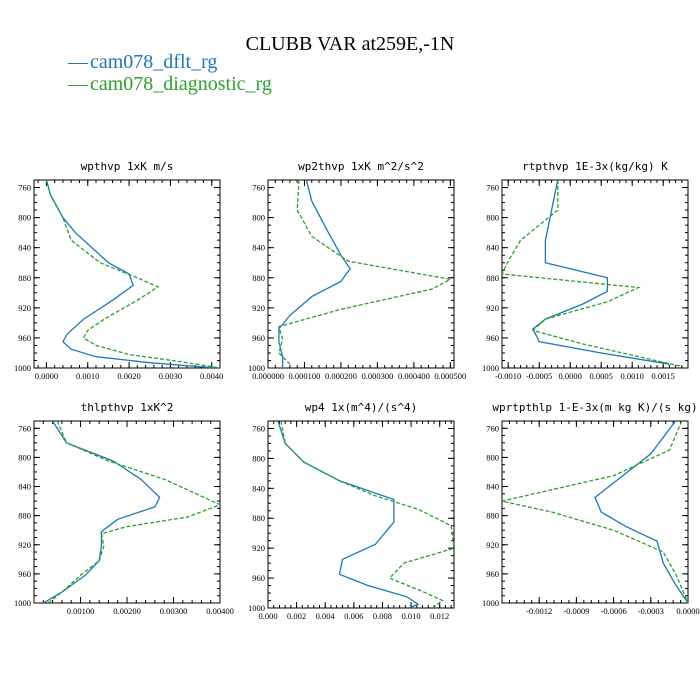 This screenshot has height=700, width=700. What do you see at coordinates (267, 616) in the screenshot?
I see `x-tick-label: 0.000` at bounding box center [267, 616].